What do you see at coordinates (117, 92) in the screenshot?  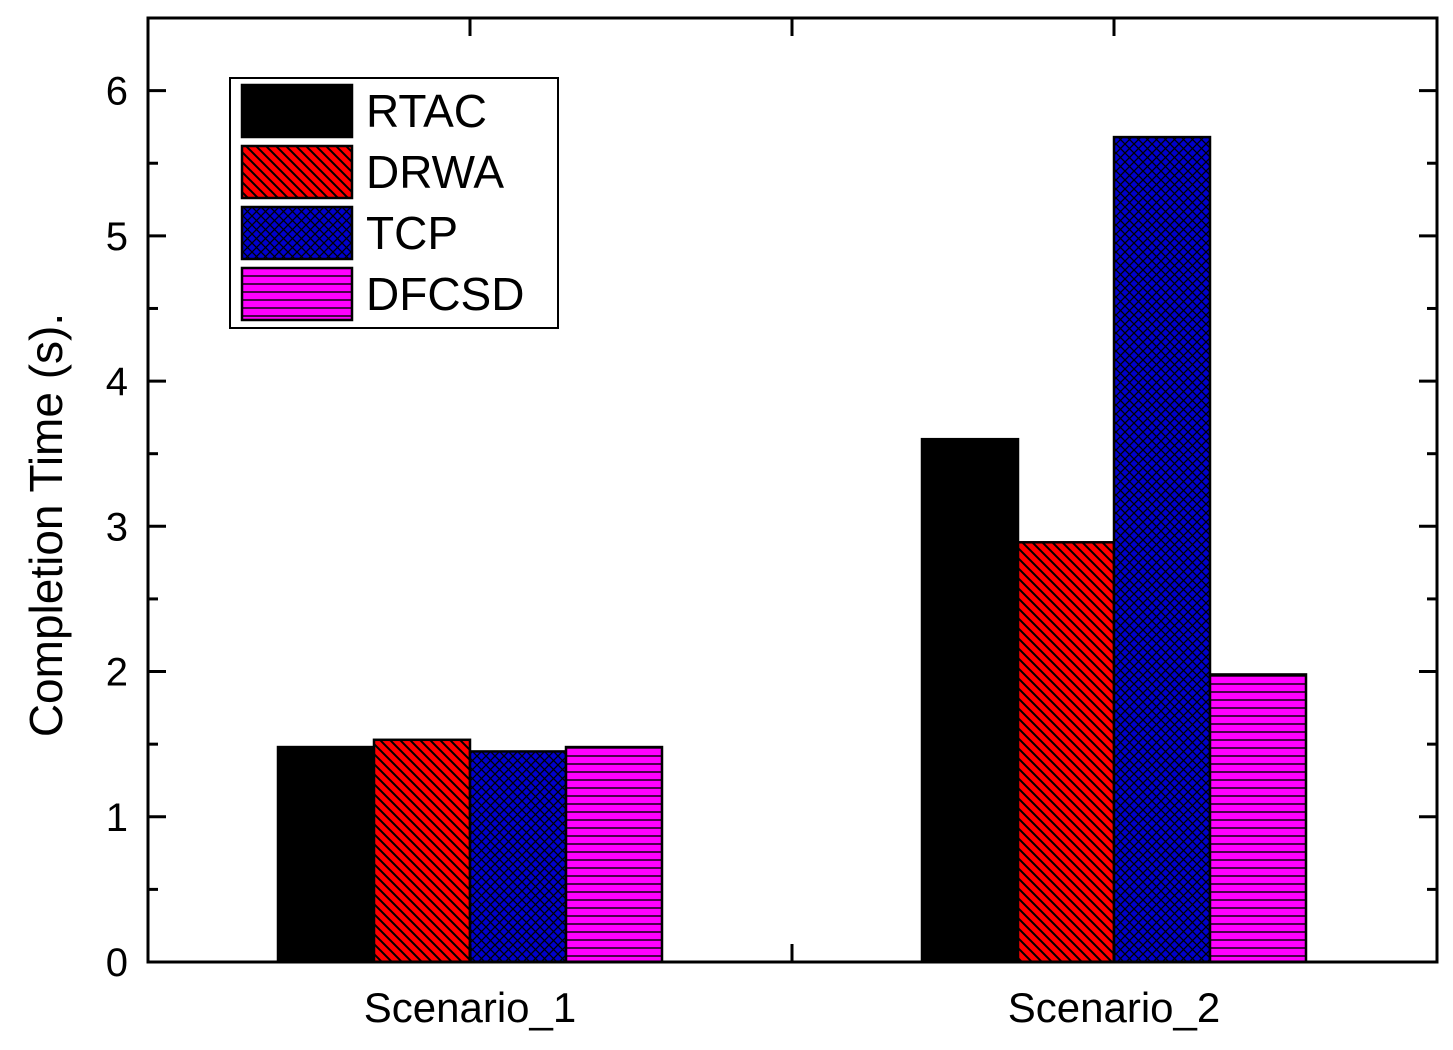 I see `y-tick-label: 6` at bounding box center [117, 92].